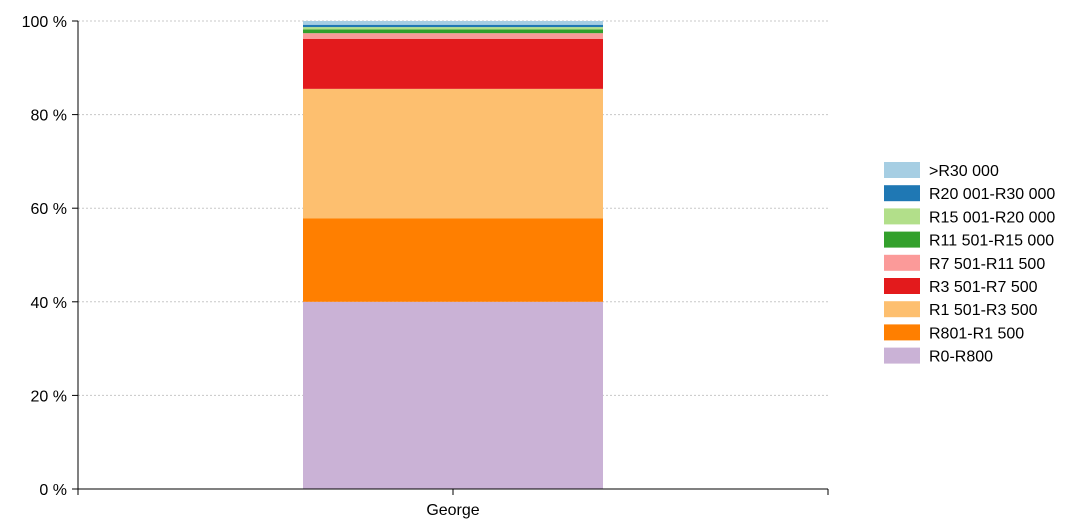 The image size is (1082, 520). I want to click on legend-label: >R30 000, so click(964, 171).